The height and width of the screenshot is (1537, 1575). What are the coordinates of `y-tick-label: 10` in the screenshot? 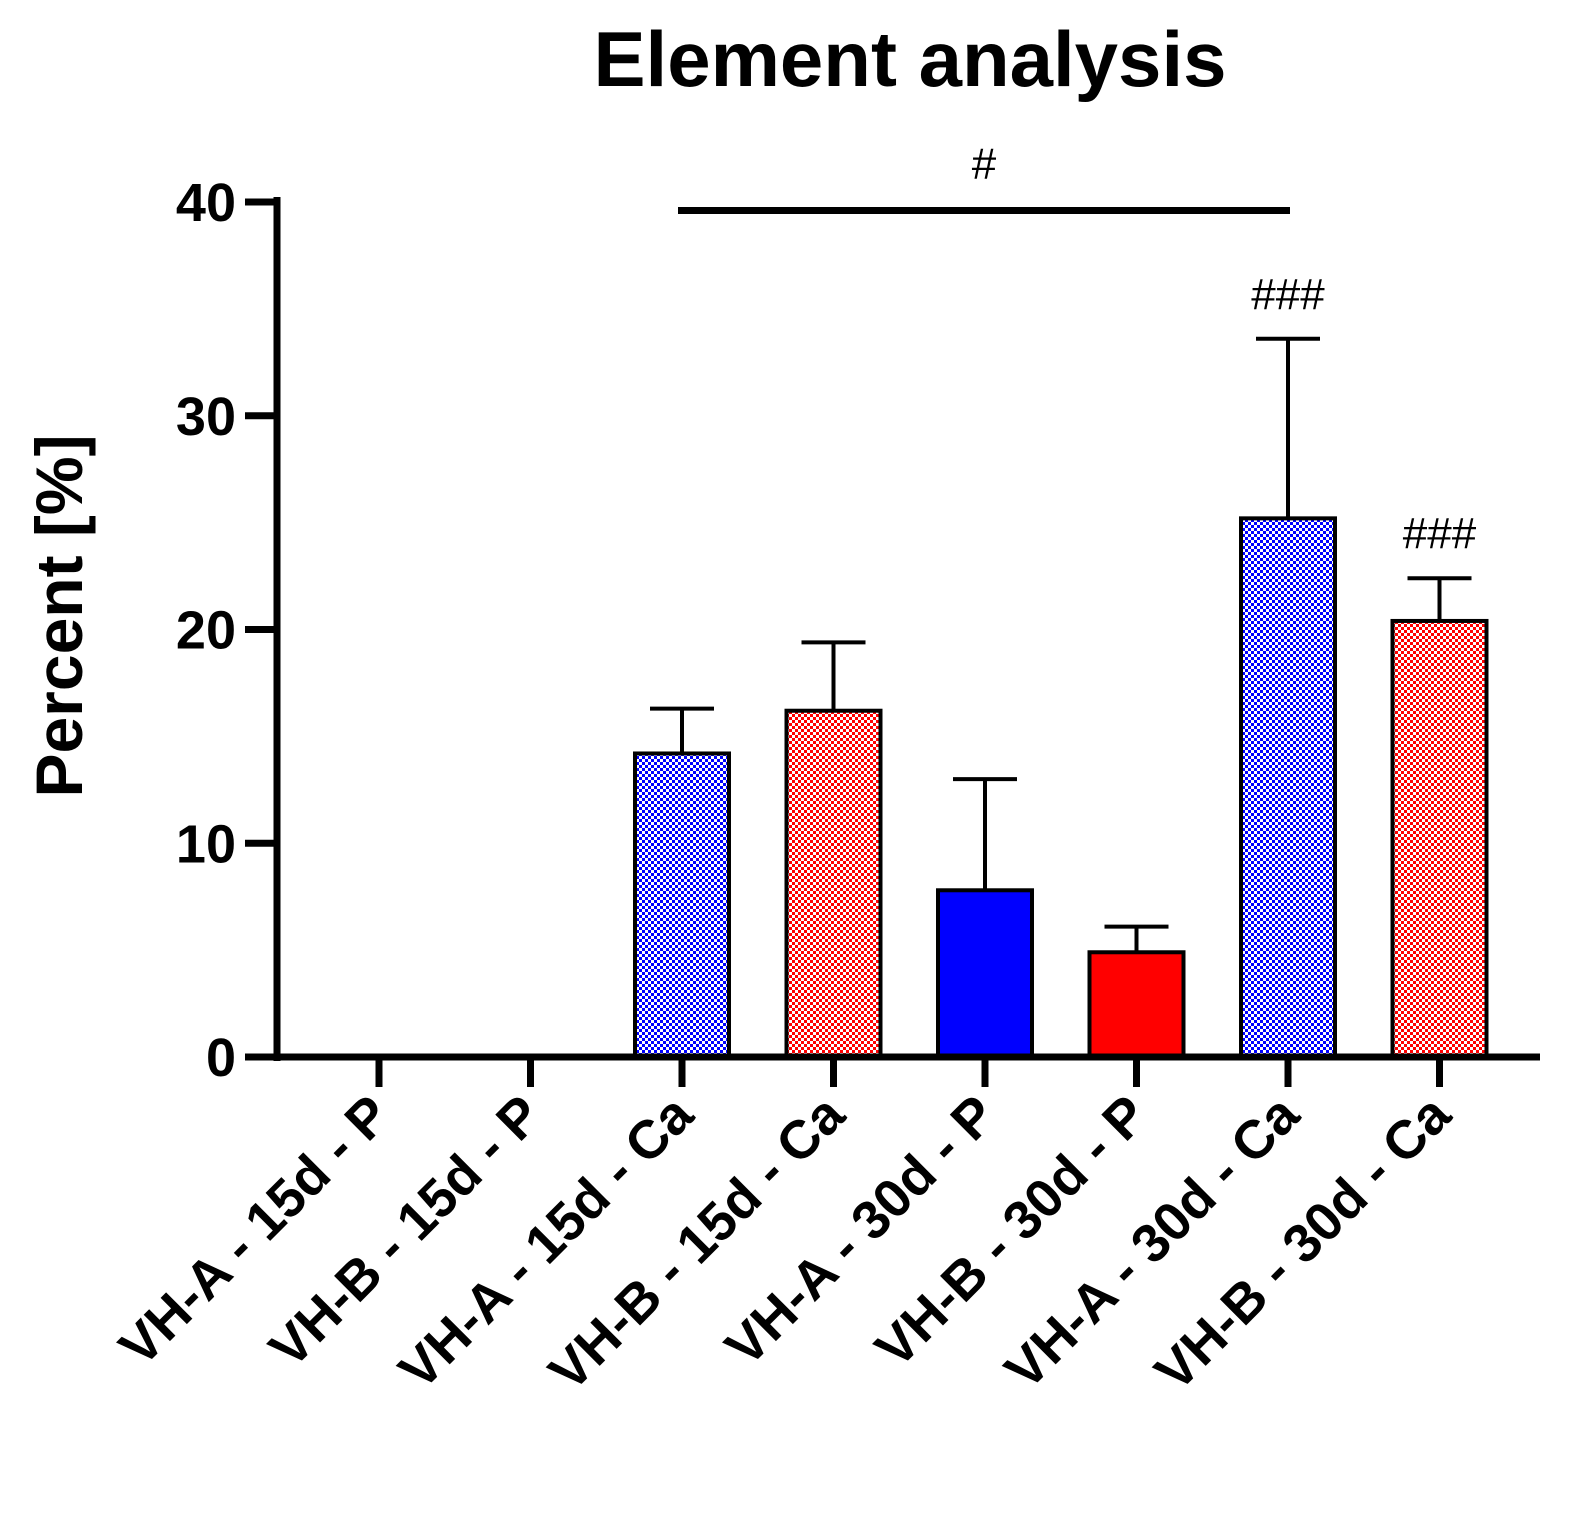 It's located at (206, 844).